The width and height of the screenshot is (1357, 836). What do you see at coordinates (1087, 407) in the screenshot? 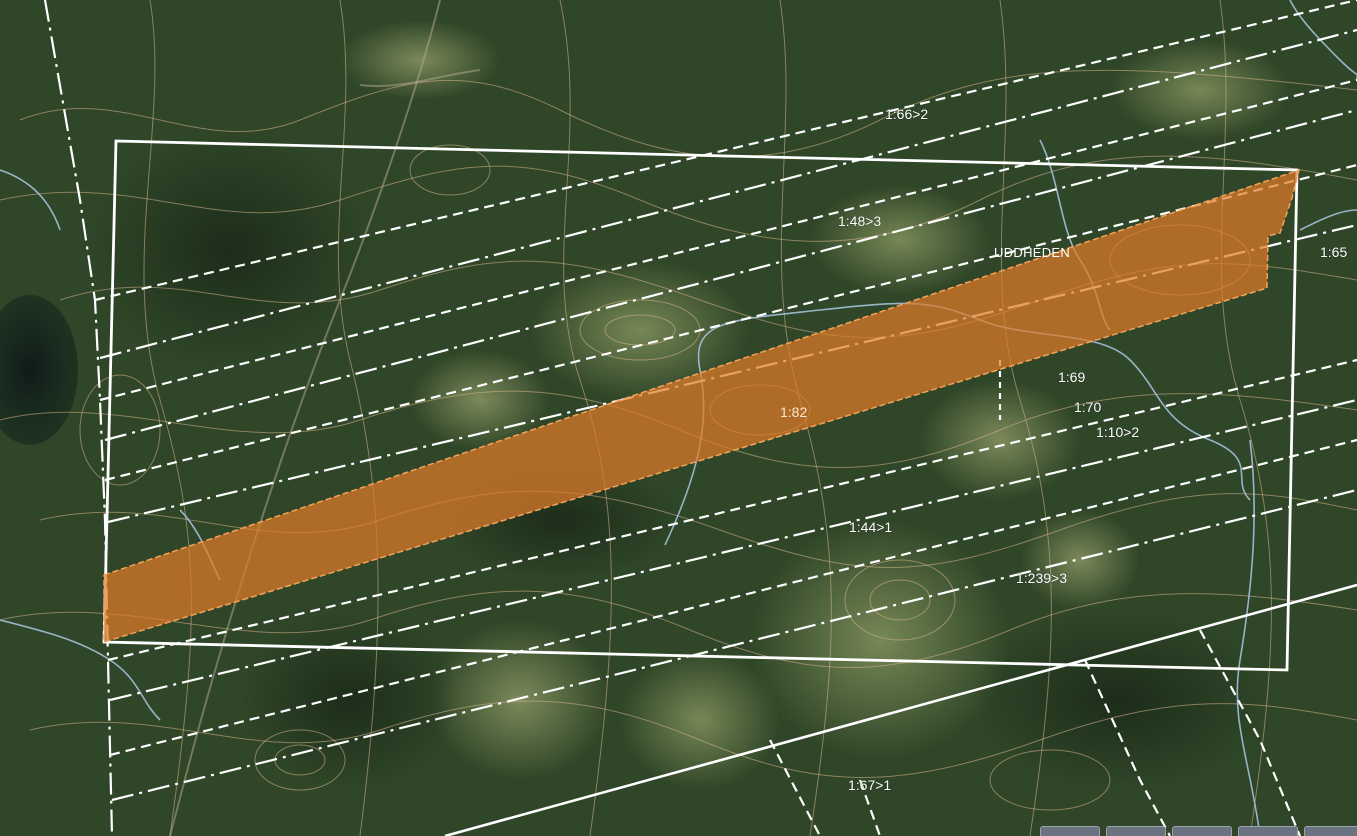
I see `parcel-label: 1:70` at bounding box center [1087, 407].